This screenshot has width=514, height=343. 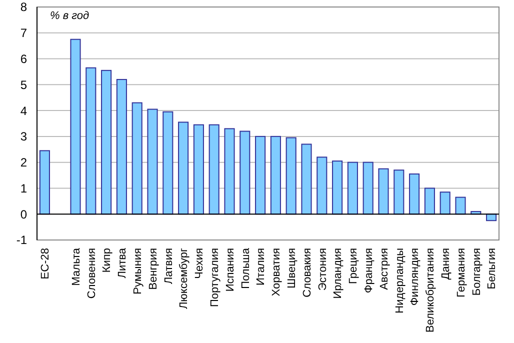 What do you see at coordinates (22, 240) in the screenshot?
I see `y-tick-label: -1` at bounding box center [22, 240].